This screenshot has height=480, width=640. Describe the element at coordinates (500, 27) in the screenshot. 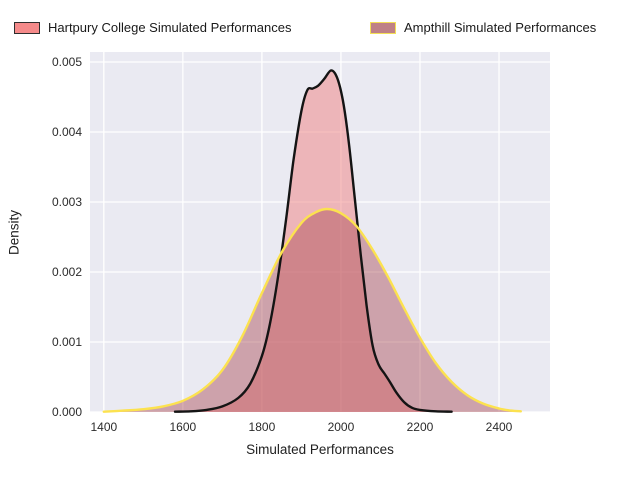

I see `legend-label-ampthill: Ampthill Simulated Performances` at that location.